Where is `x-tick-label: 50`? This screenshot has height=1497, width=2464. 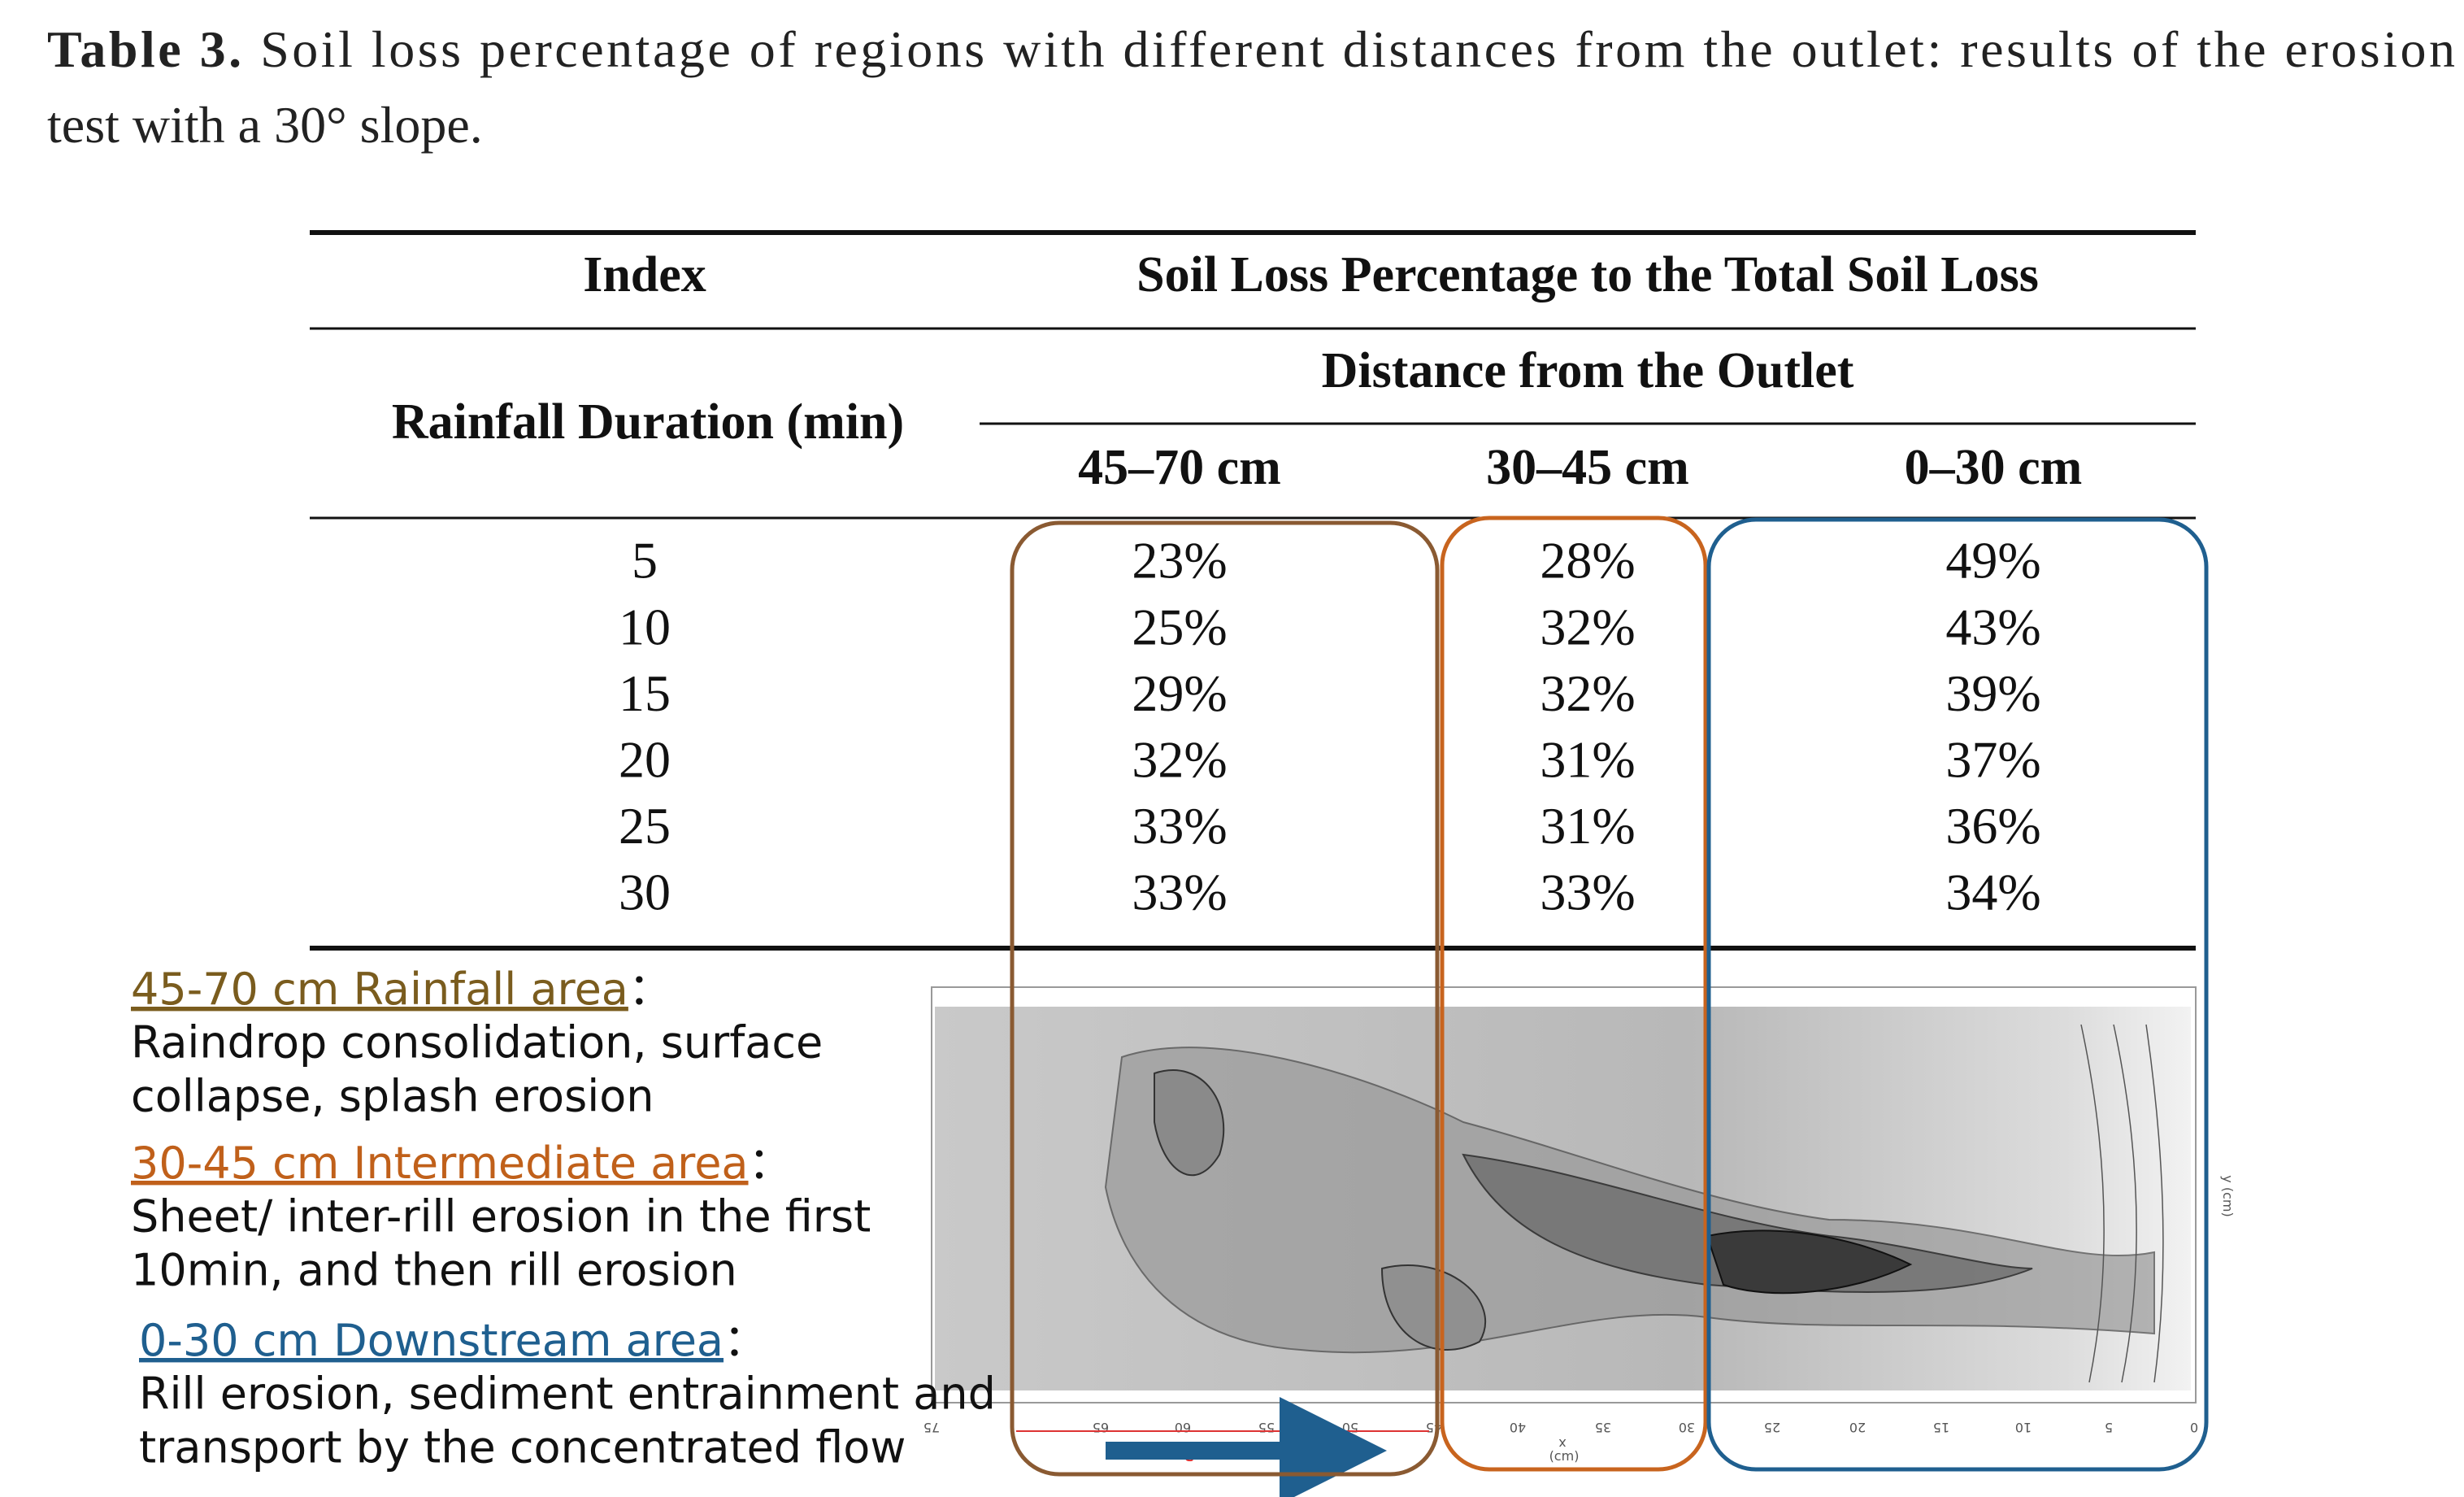 x-tick-label: 50 is located at coordinates (1350, 1427).